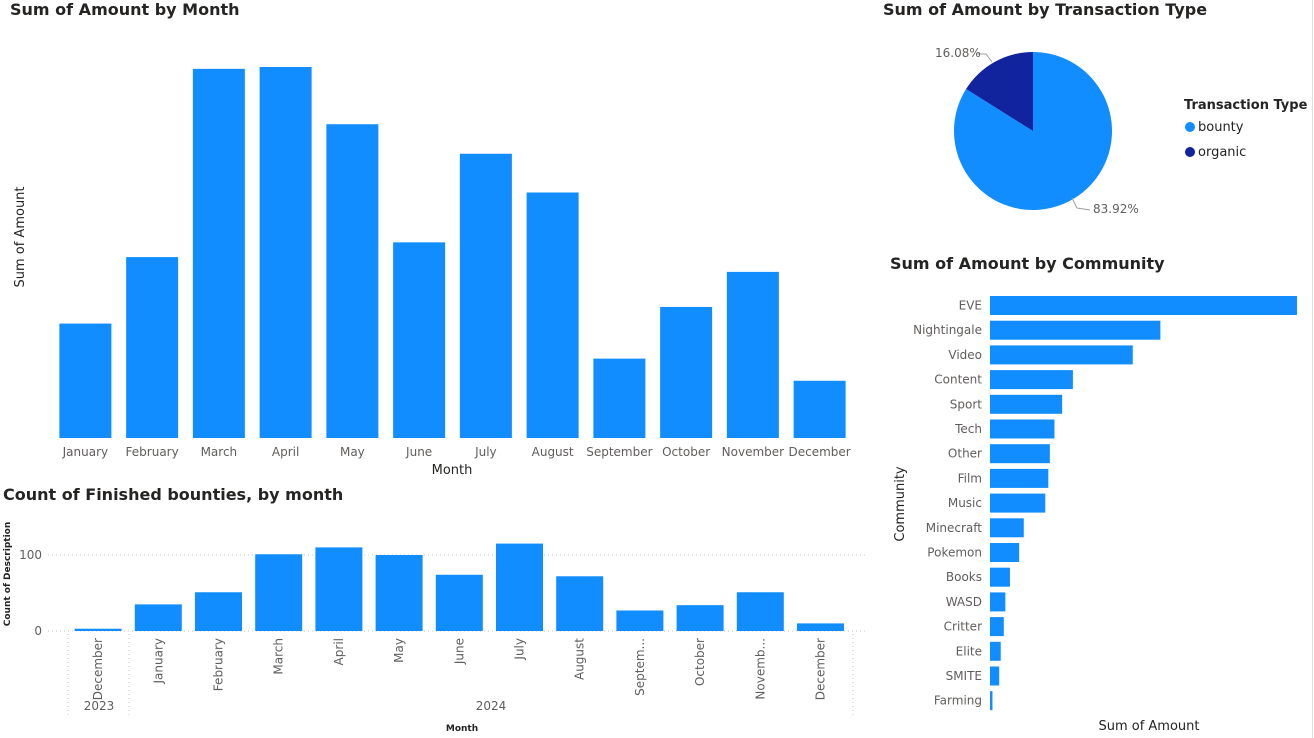  Describe the element at coordinates (966, 404) in the screenshot. I see `y-tick-sport: Sport` at that location.